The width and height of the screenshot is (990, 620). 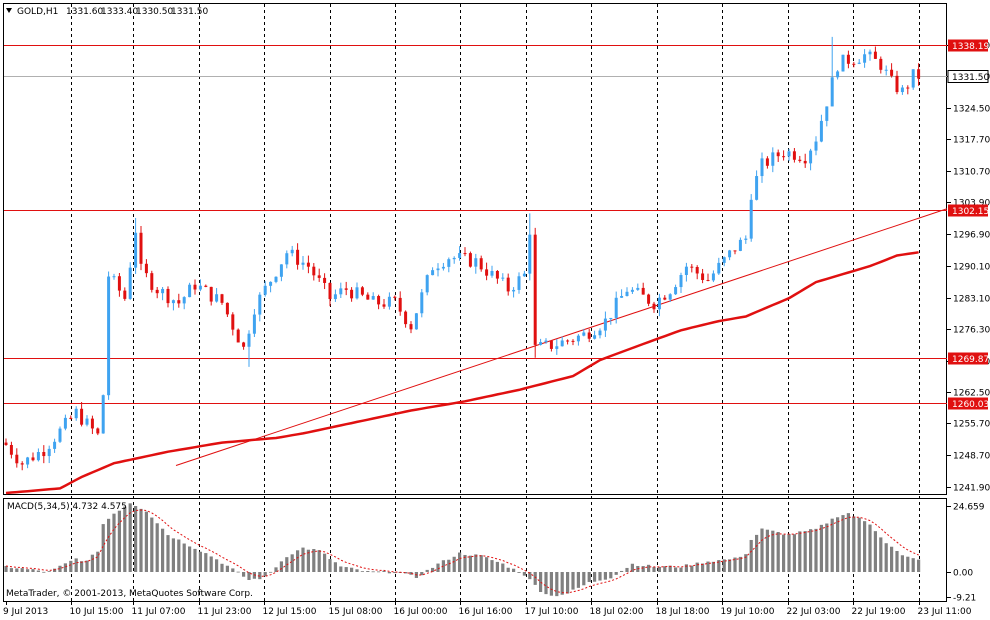 I want to click on current-price-label: 1331.50, so click(x=970, y=78).